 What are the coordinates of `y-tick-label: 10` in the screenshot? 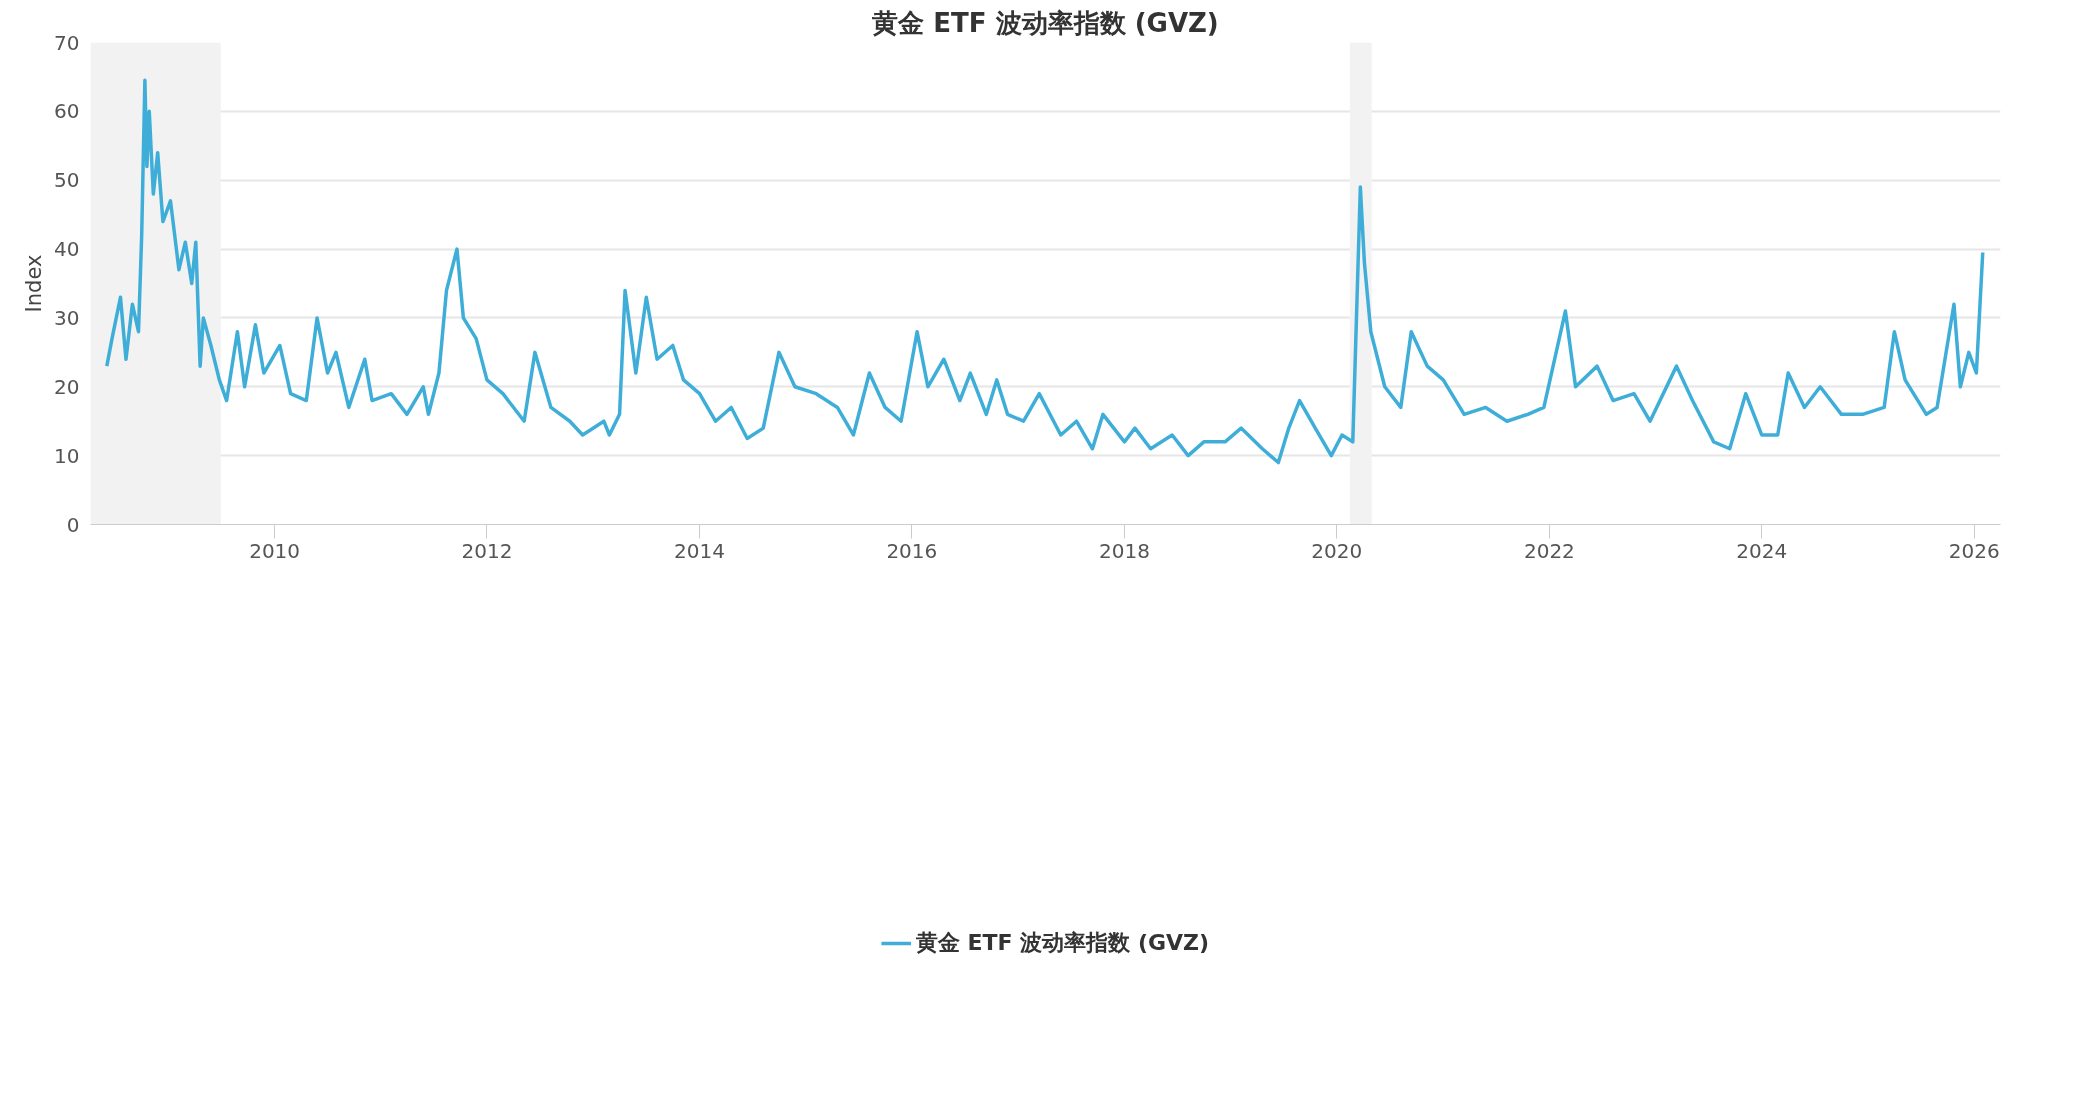 It's located at (67, 455).